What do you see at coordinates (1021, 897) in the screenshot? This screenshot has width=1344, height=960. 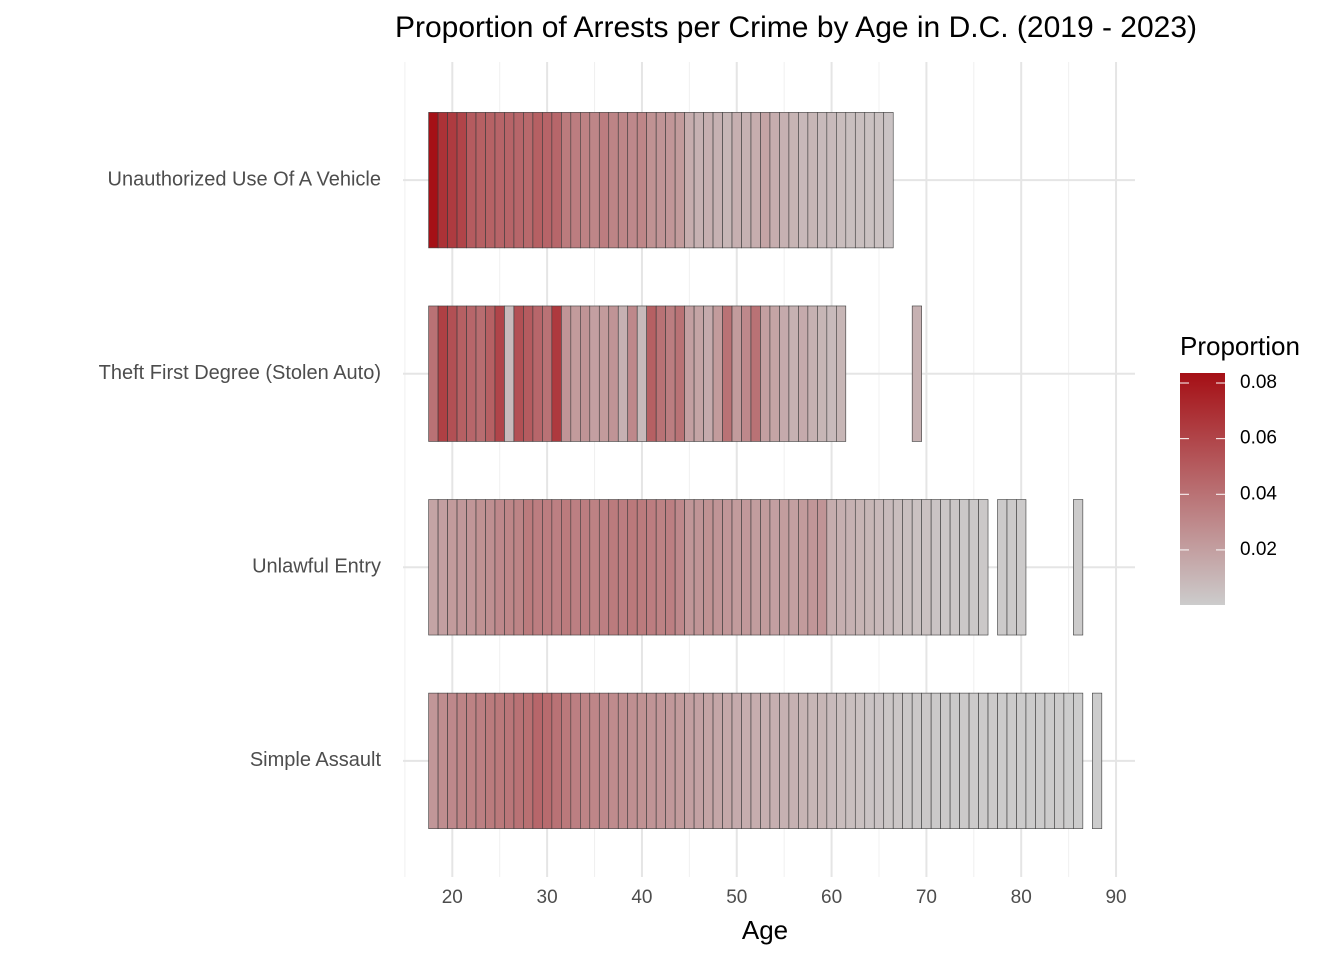 I see `x-tick-label: 80` at bounding box center [1021, 897].